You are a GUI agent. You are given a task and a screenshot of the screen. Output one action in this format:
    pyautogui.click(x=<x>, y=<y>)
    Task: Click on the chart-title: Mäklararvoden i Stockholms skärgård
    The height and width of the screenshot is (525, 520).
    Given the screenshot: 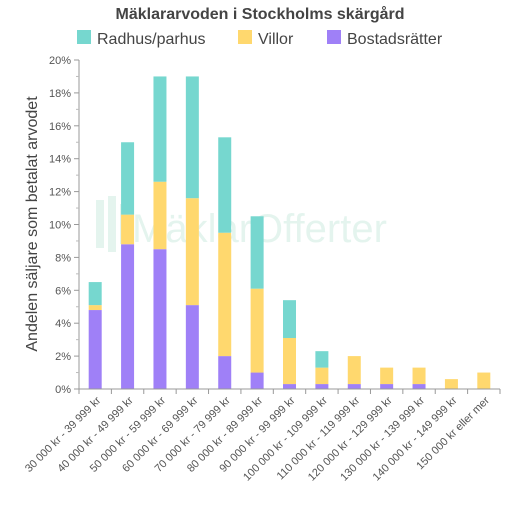 What is the action you would take?
    pyautogui.click(x=260, y=14)
    